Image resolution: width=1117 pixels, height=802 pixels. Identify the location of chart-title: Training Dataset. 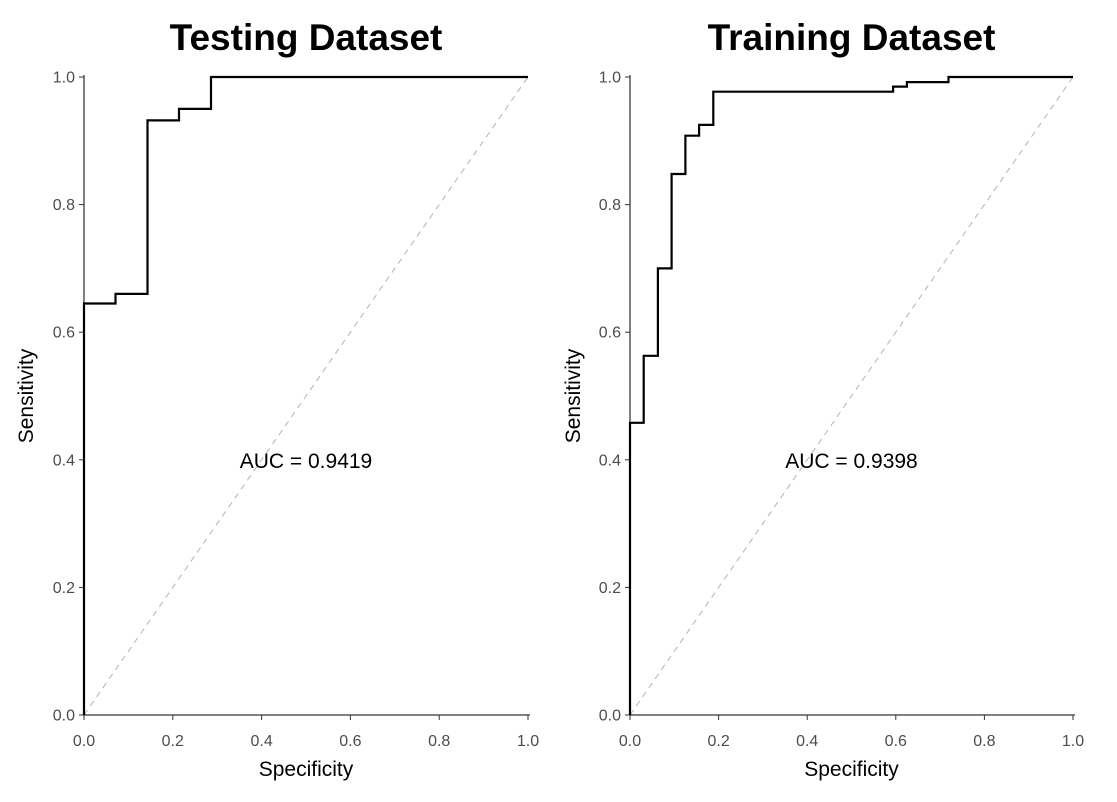
(852, 37).